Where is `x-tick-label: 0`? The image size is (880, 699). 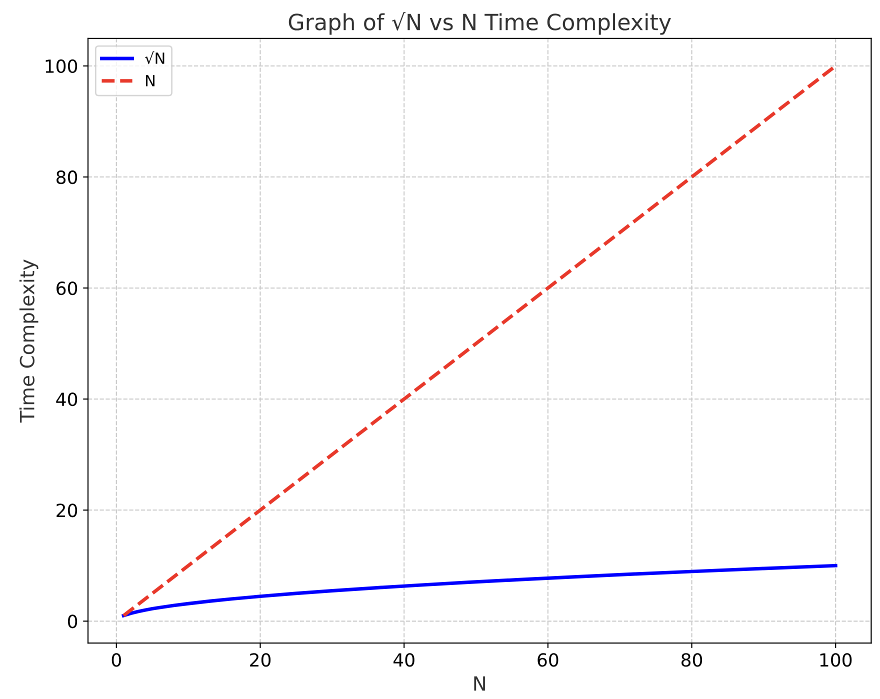
x-tick-label: 0 is located at coordinates (116, 660).